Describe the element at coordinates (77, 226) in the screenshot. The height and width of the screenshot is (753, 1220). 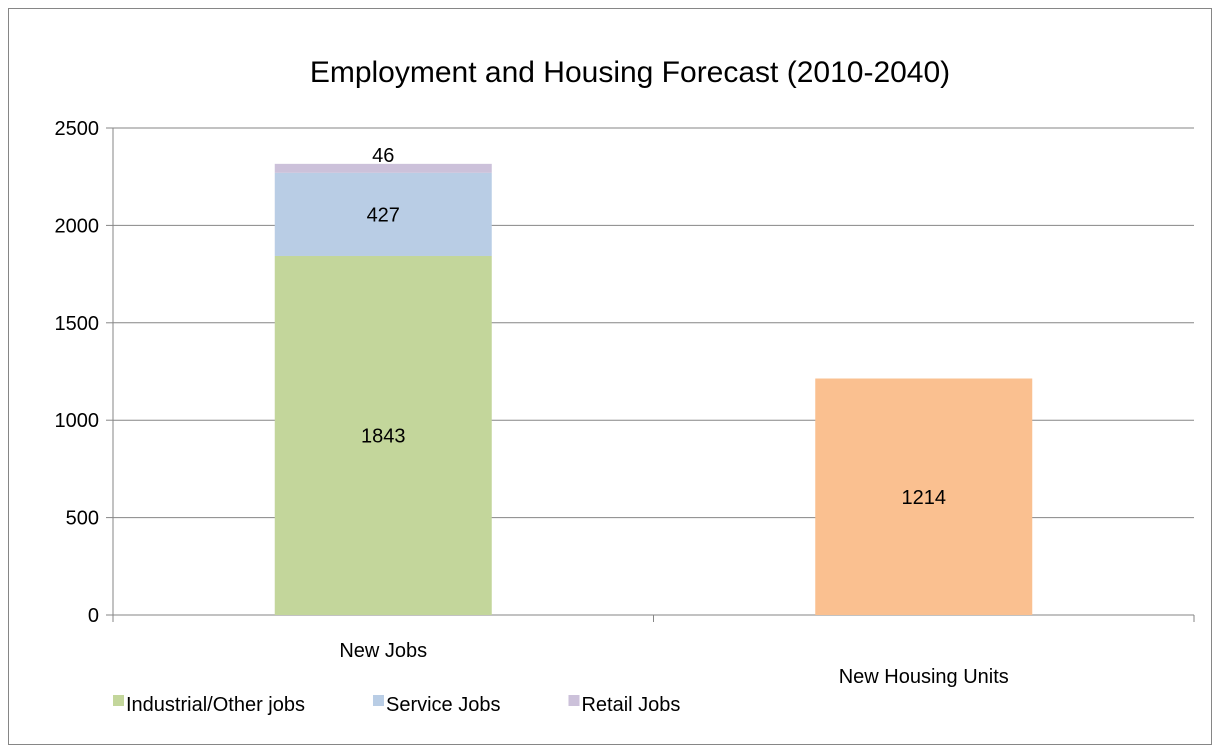
I see `y-tick-label: 2000` at that location.